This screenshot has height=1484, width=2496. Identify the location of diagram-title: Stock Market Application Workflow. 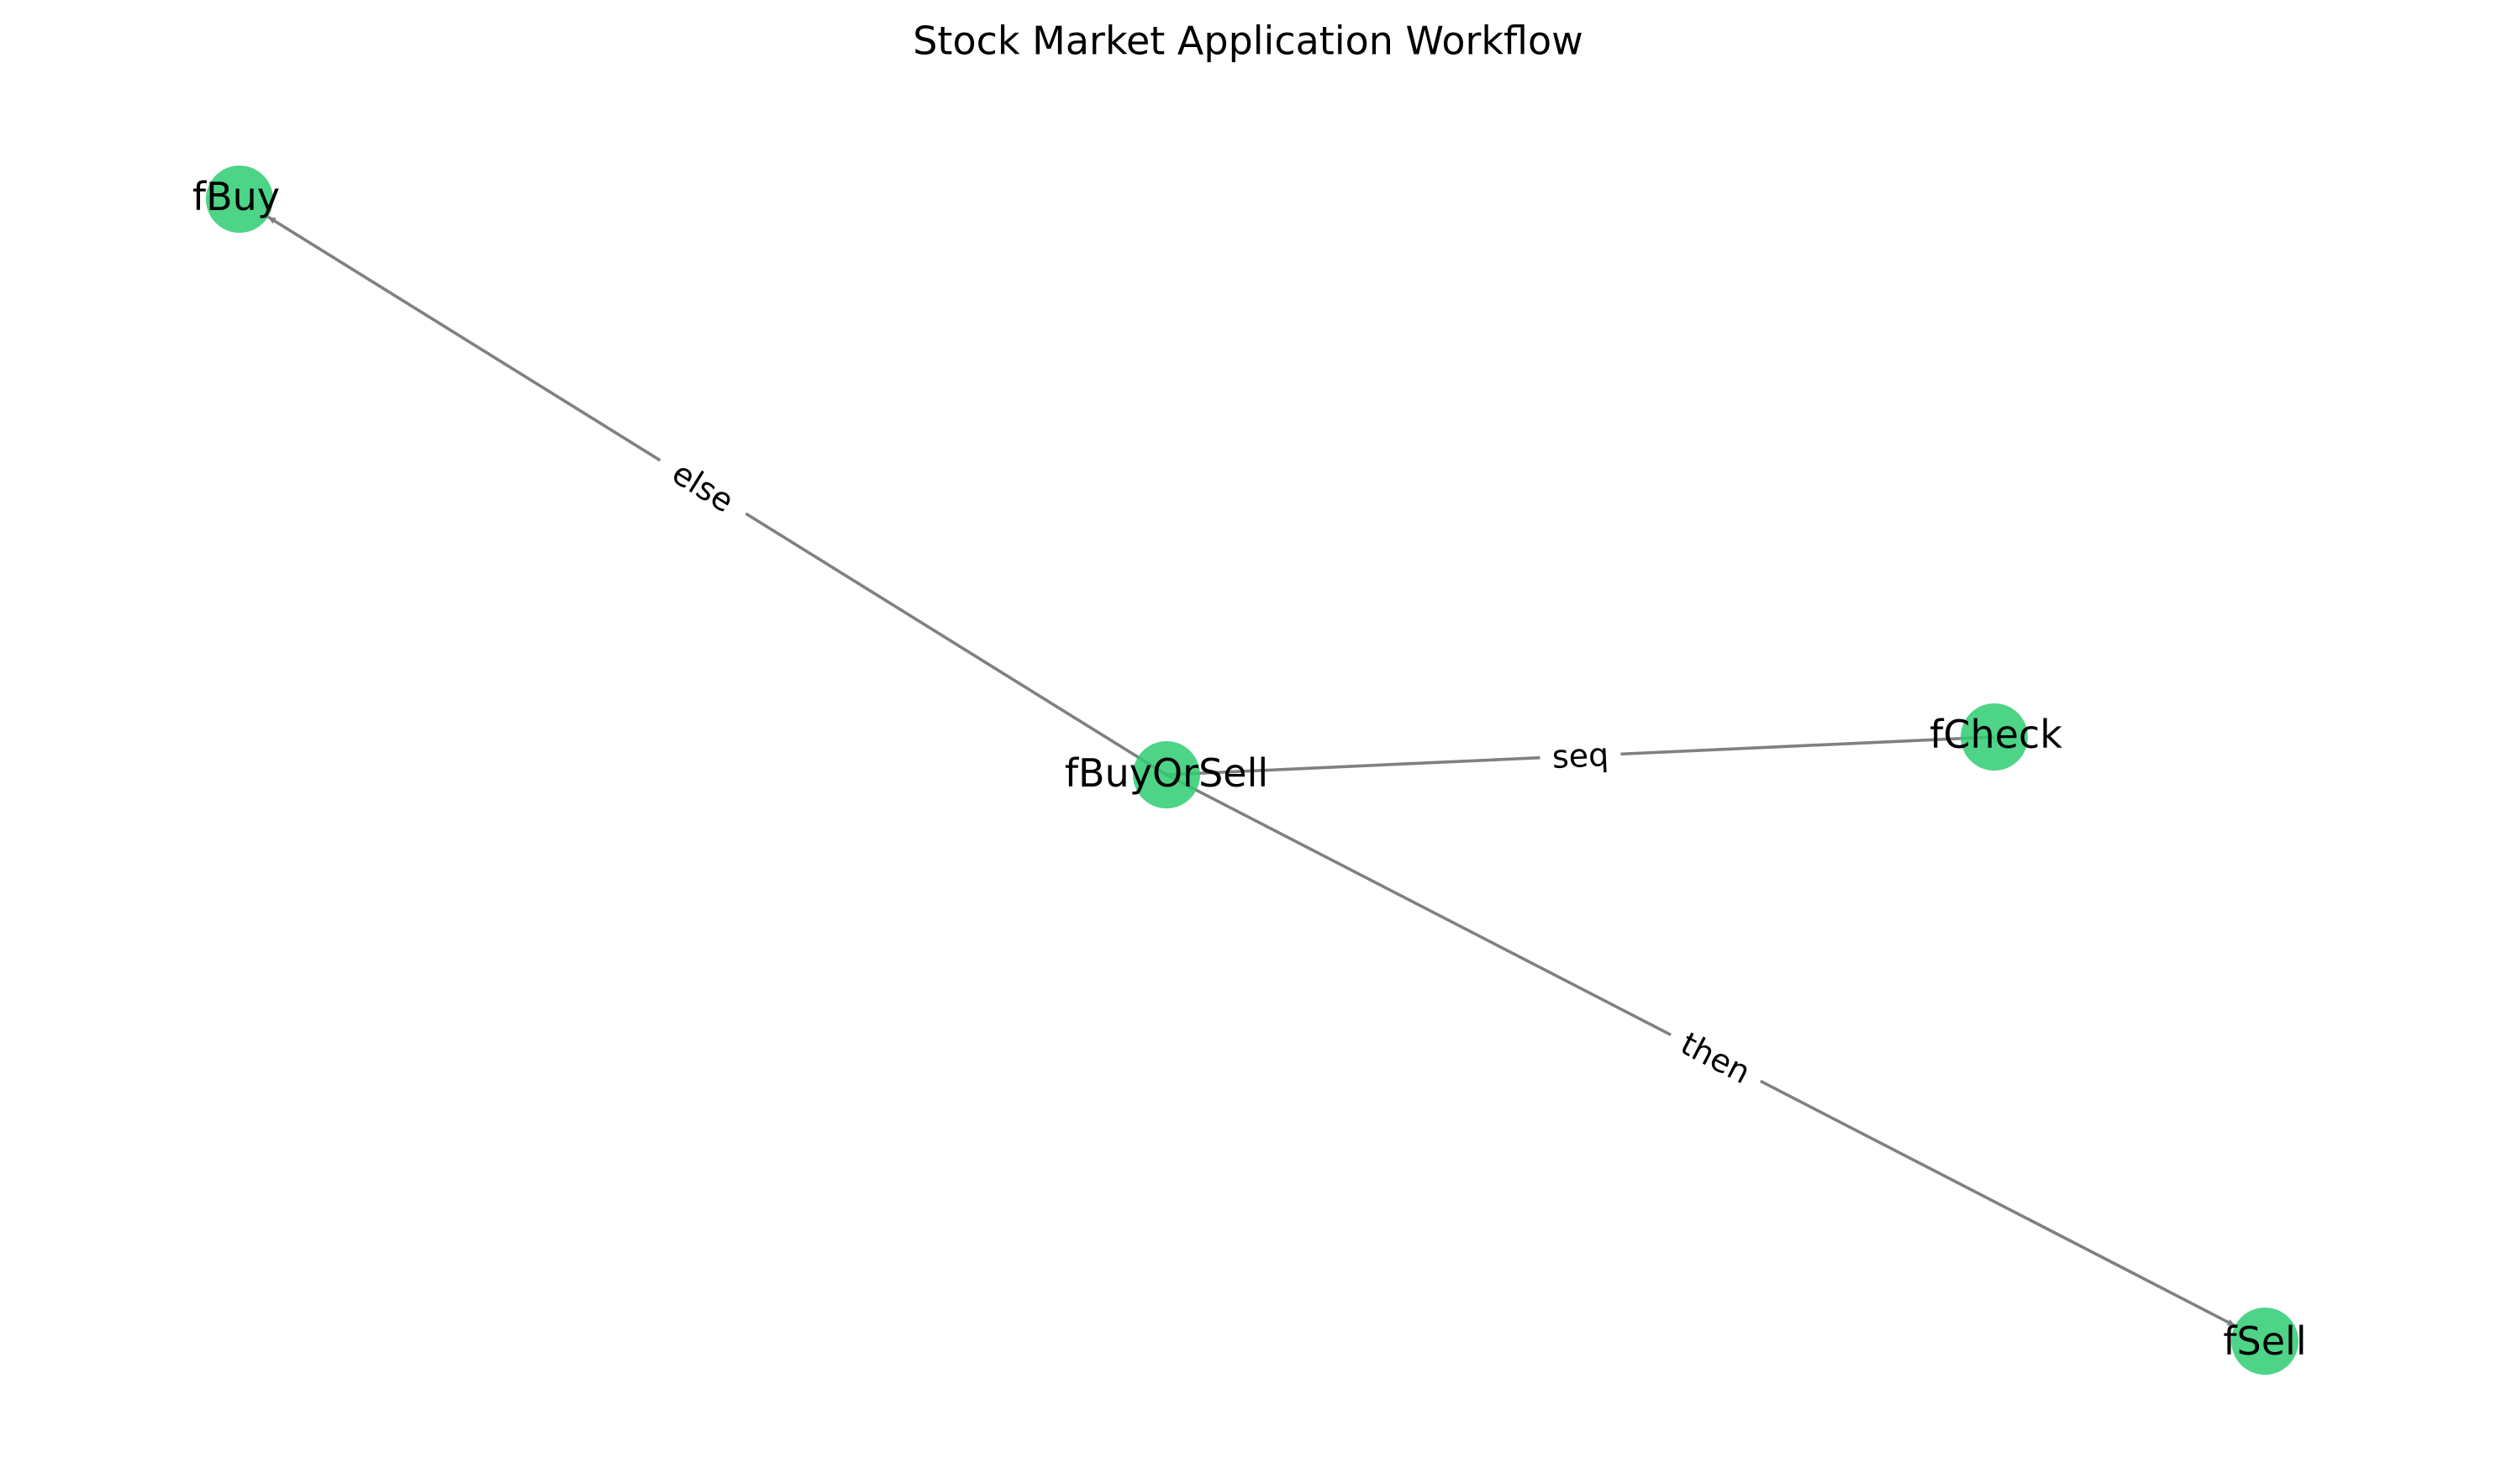
(1248, 41).